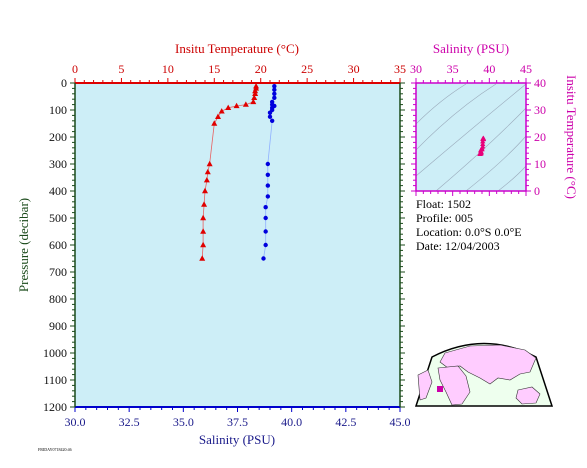 The height and width of the screenshot is (468, 587). I want to click on pressure-tick-label: 1200, so click(55, 407).